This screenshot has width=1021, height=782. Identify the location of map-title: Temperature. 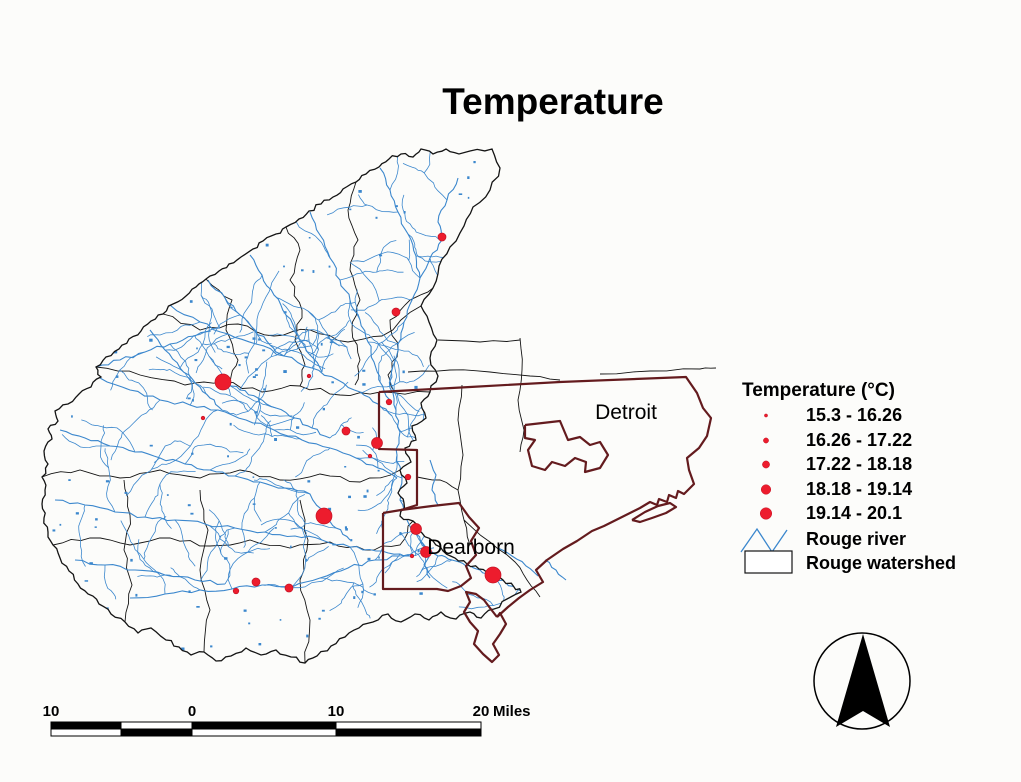
(552, 101).